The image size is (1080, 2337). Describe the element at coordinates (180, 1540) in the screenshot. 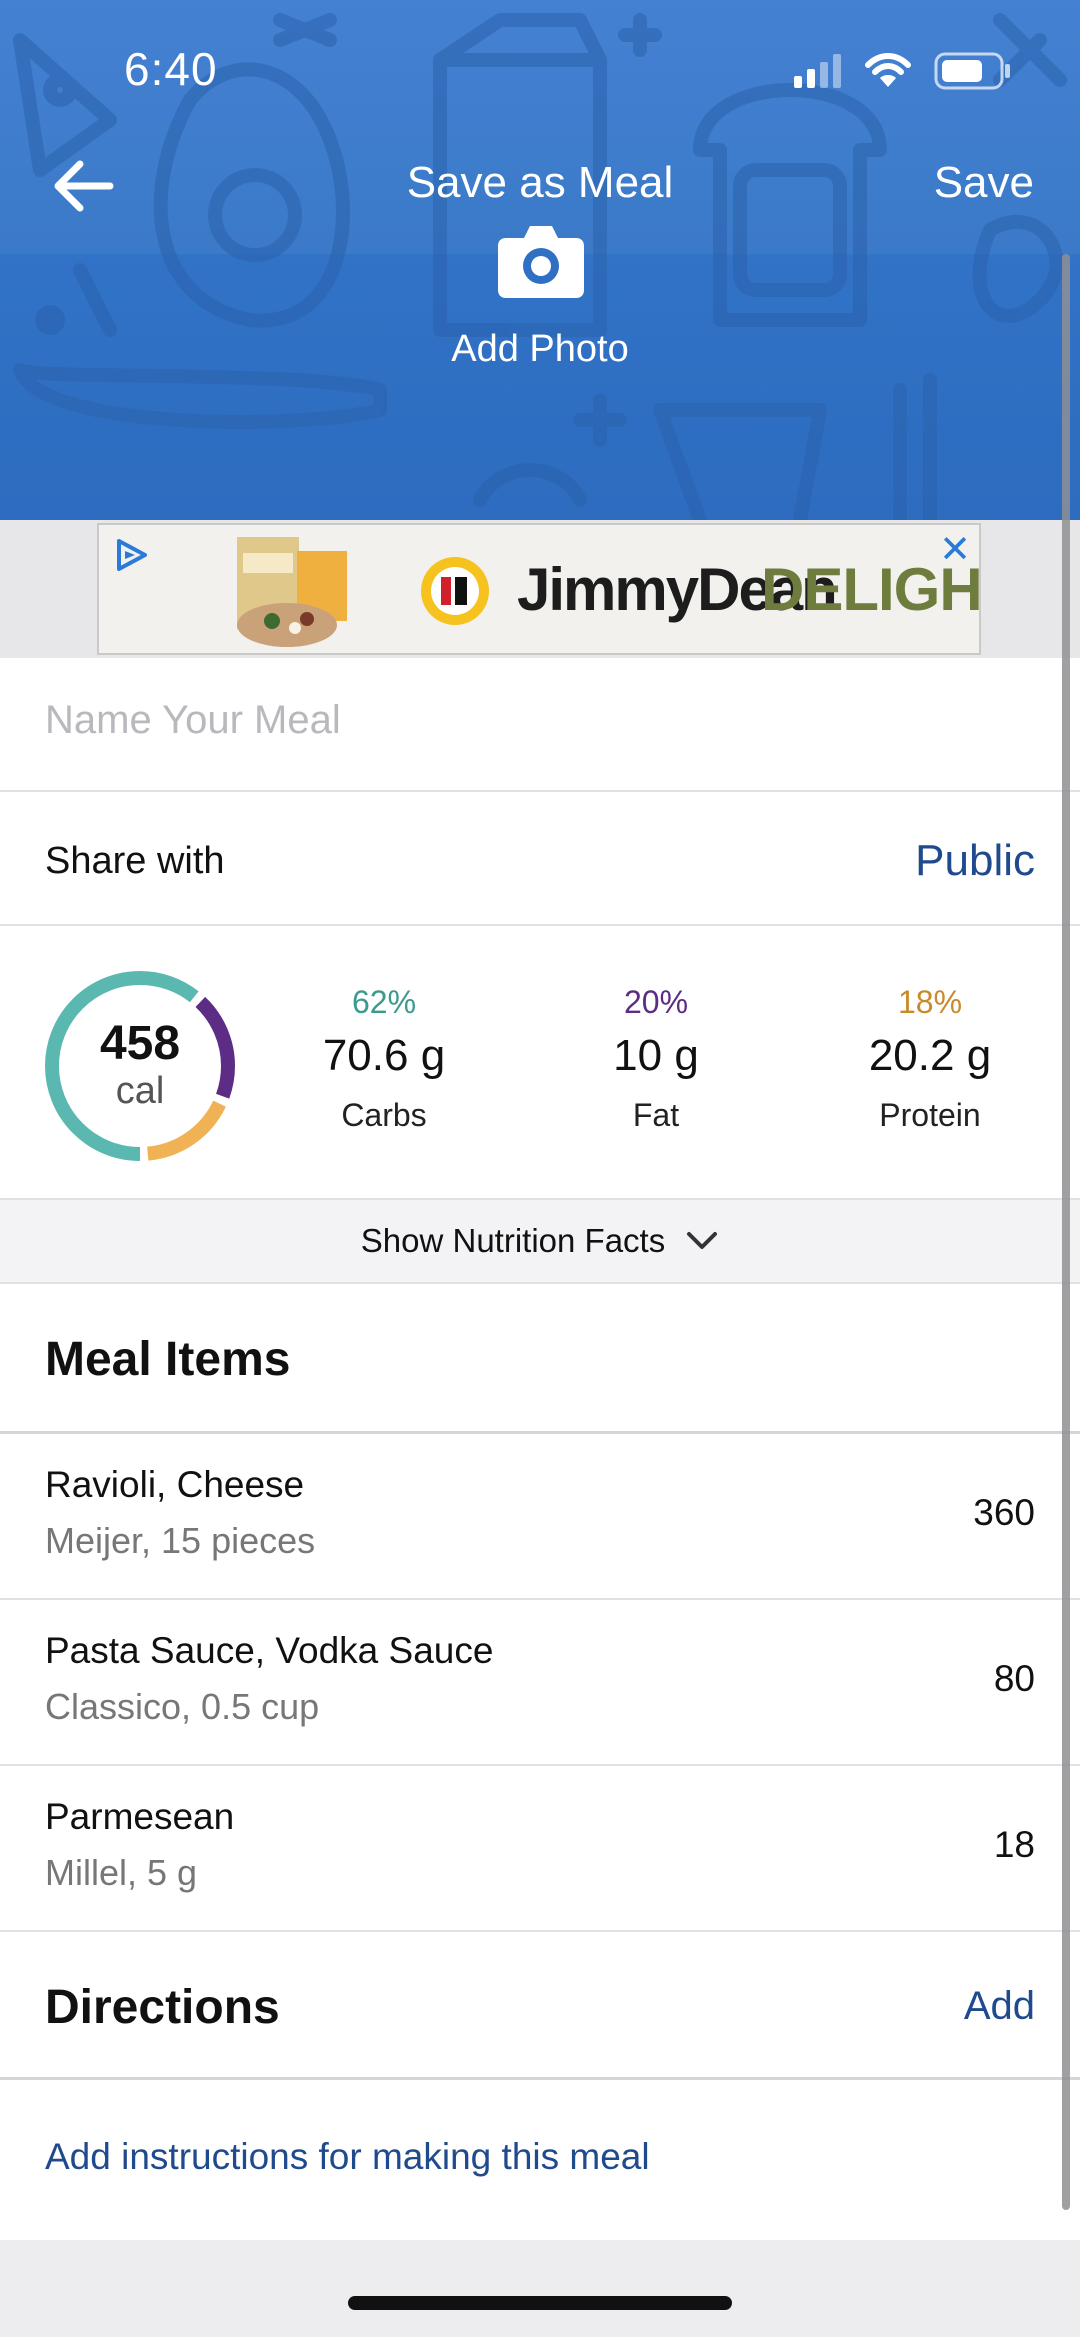

I see `meal-item-detail: Meijer, 15 pieces` at that location.